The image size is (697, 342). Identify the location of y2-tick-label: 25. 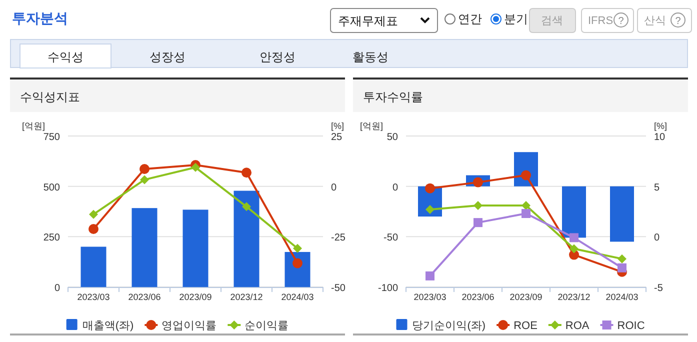
(337, 137).